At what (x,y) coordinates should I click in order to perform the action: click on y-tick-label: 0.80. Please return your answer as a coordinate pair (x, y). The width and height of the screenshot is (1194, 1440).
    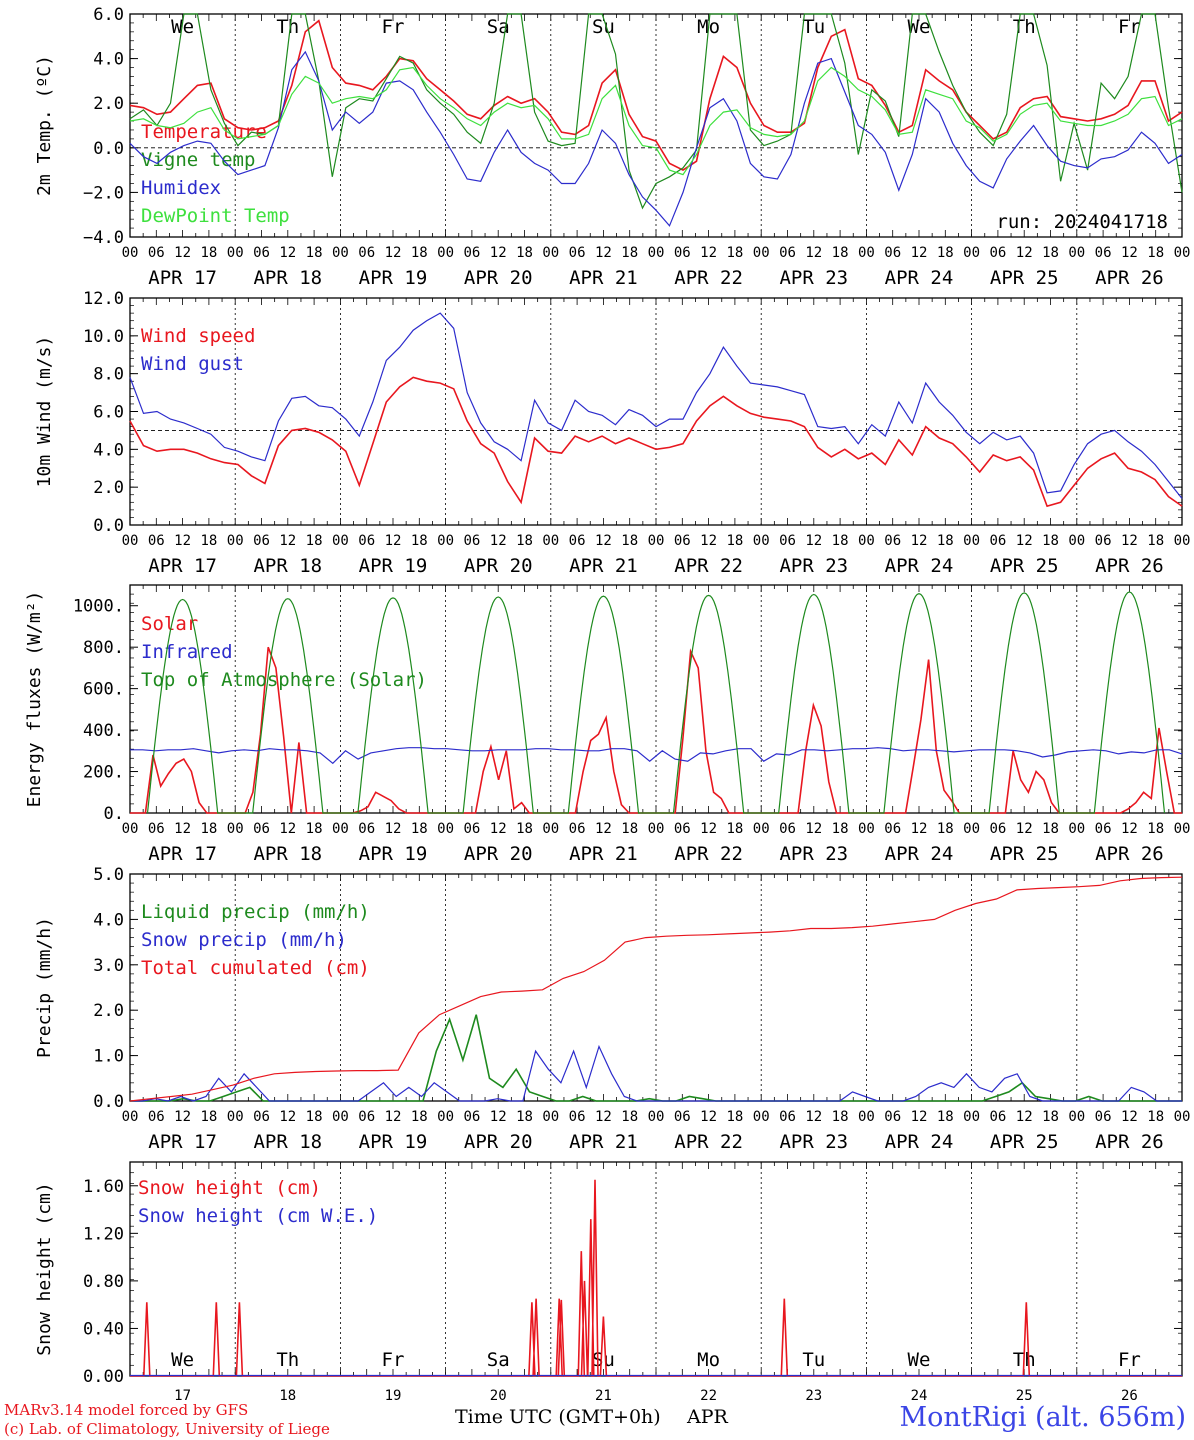
    Looking at the image, I should click on (103, 1282).